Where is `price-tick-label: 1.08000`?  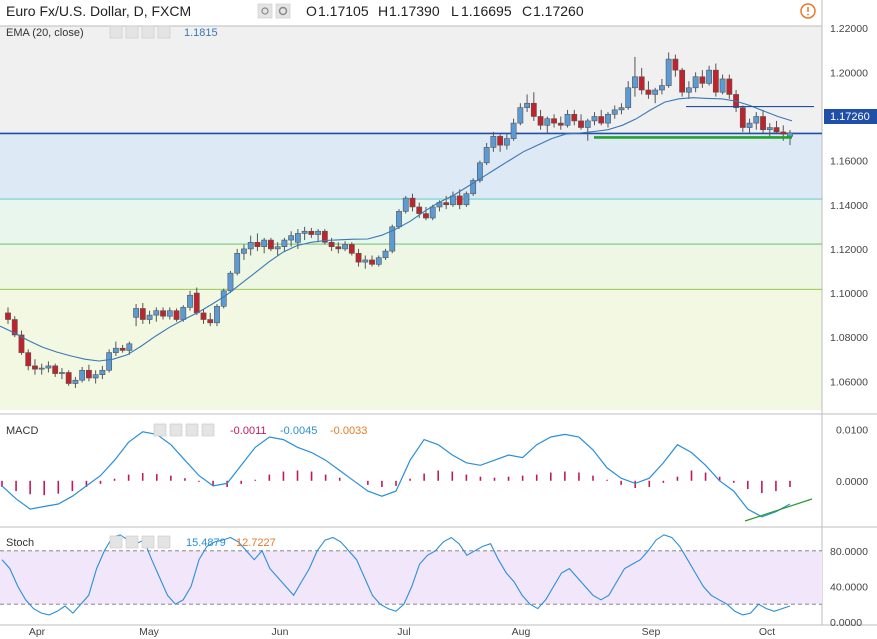
price-tick-label: 1.08000 is located at coordinates (849, 338).